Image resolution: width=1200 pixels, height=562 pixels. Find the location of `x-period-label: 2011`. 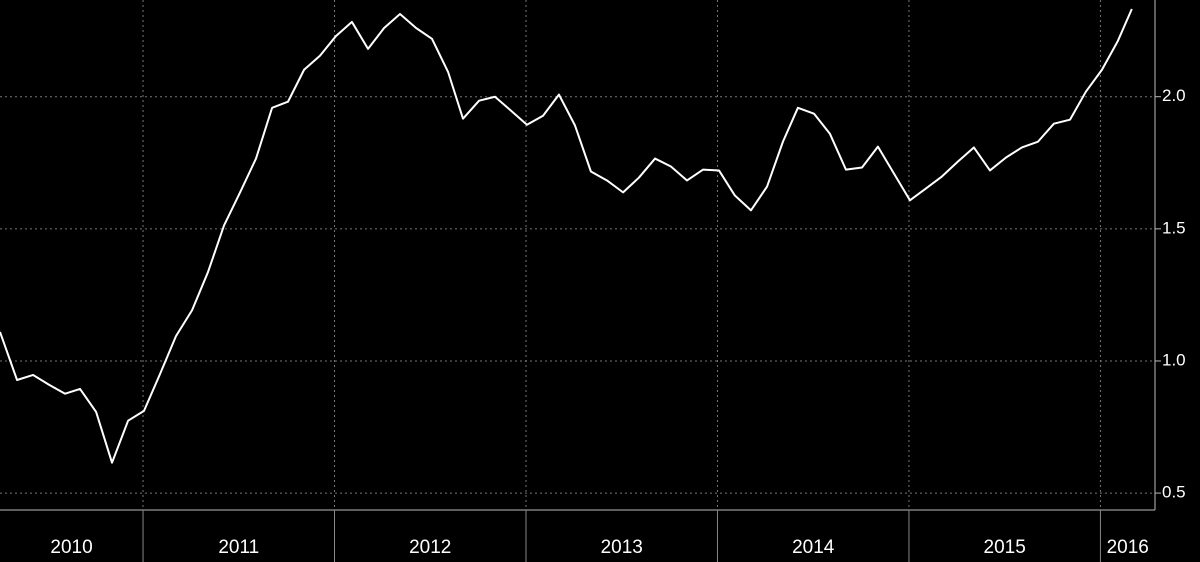

x-period-label: 2011 is located at coordinates (238, 547).